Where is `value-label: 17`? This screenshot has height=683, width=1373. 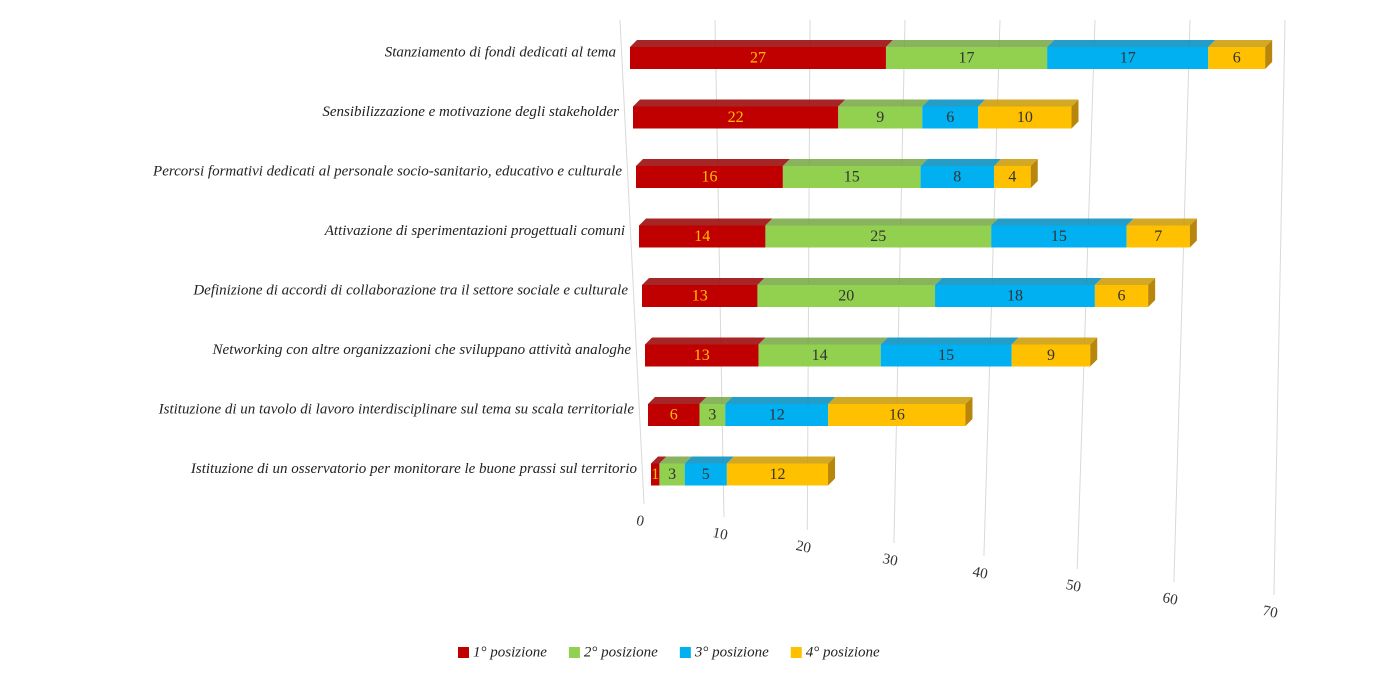 value-label: 17 is located at coordinates (1128, 58).